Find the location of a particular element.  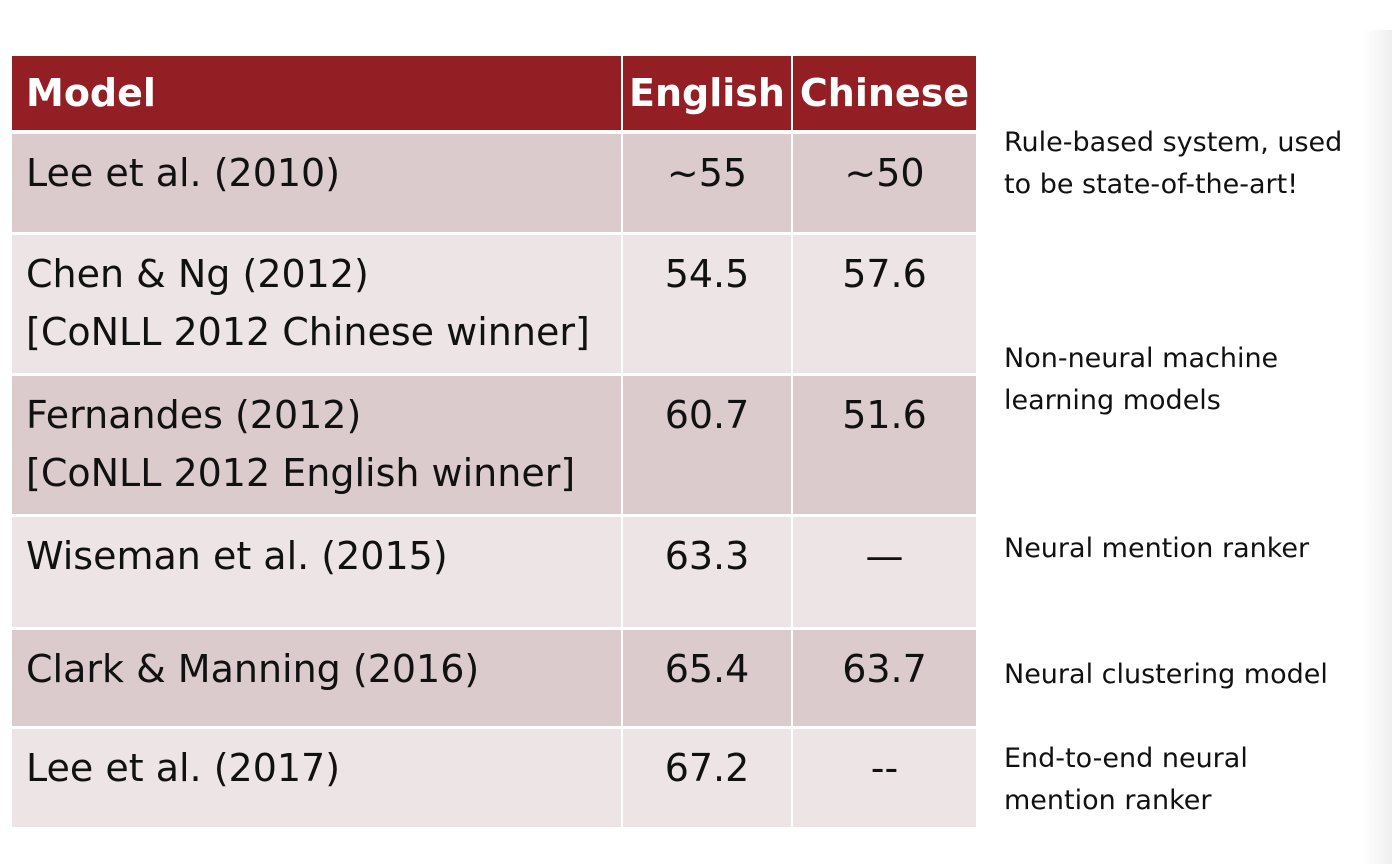

english-score: 60.7 is located at coordinates (706, 445).